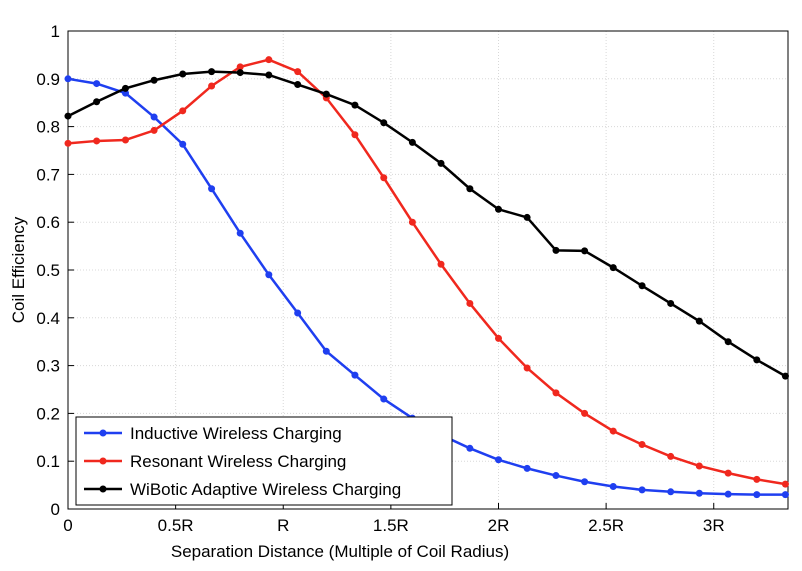 The height and width of the screenshot is (571, 802). What do you see at coordinates (238, 461) in the screenshot?
I see `legend-label: Resonant Wireless Charging` at bounding box center [238, 461].